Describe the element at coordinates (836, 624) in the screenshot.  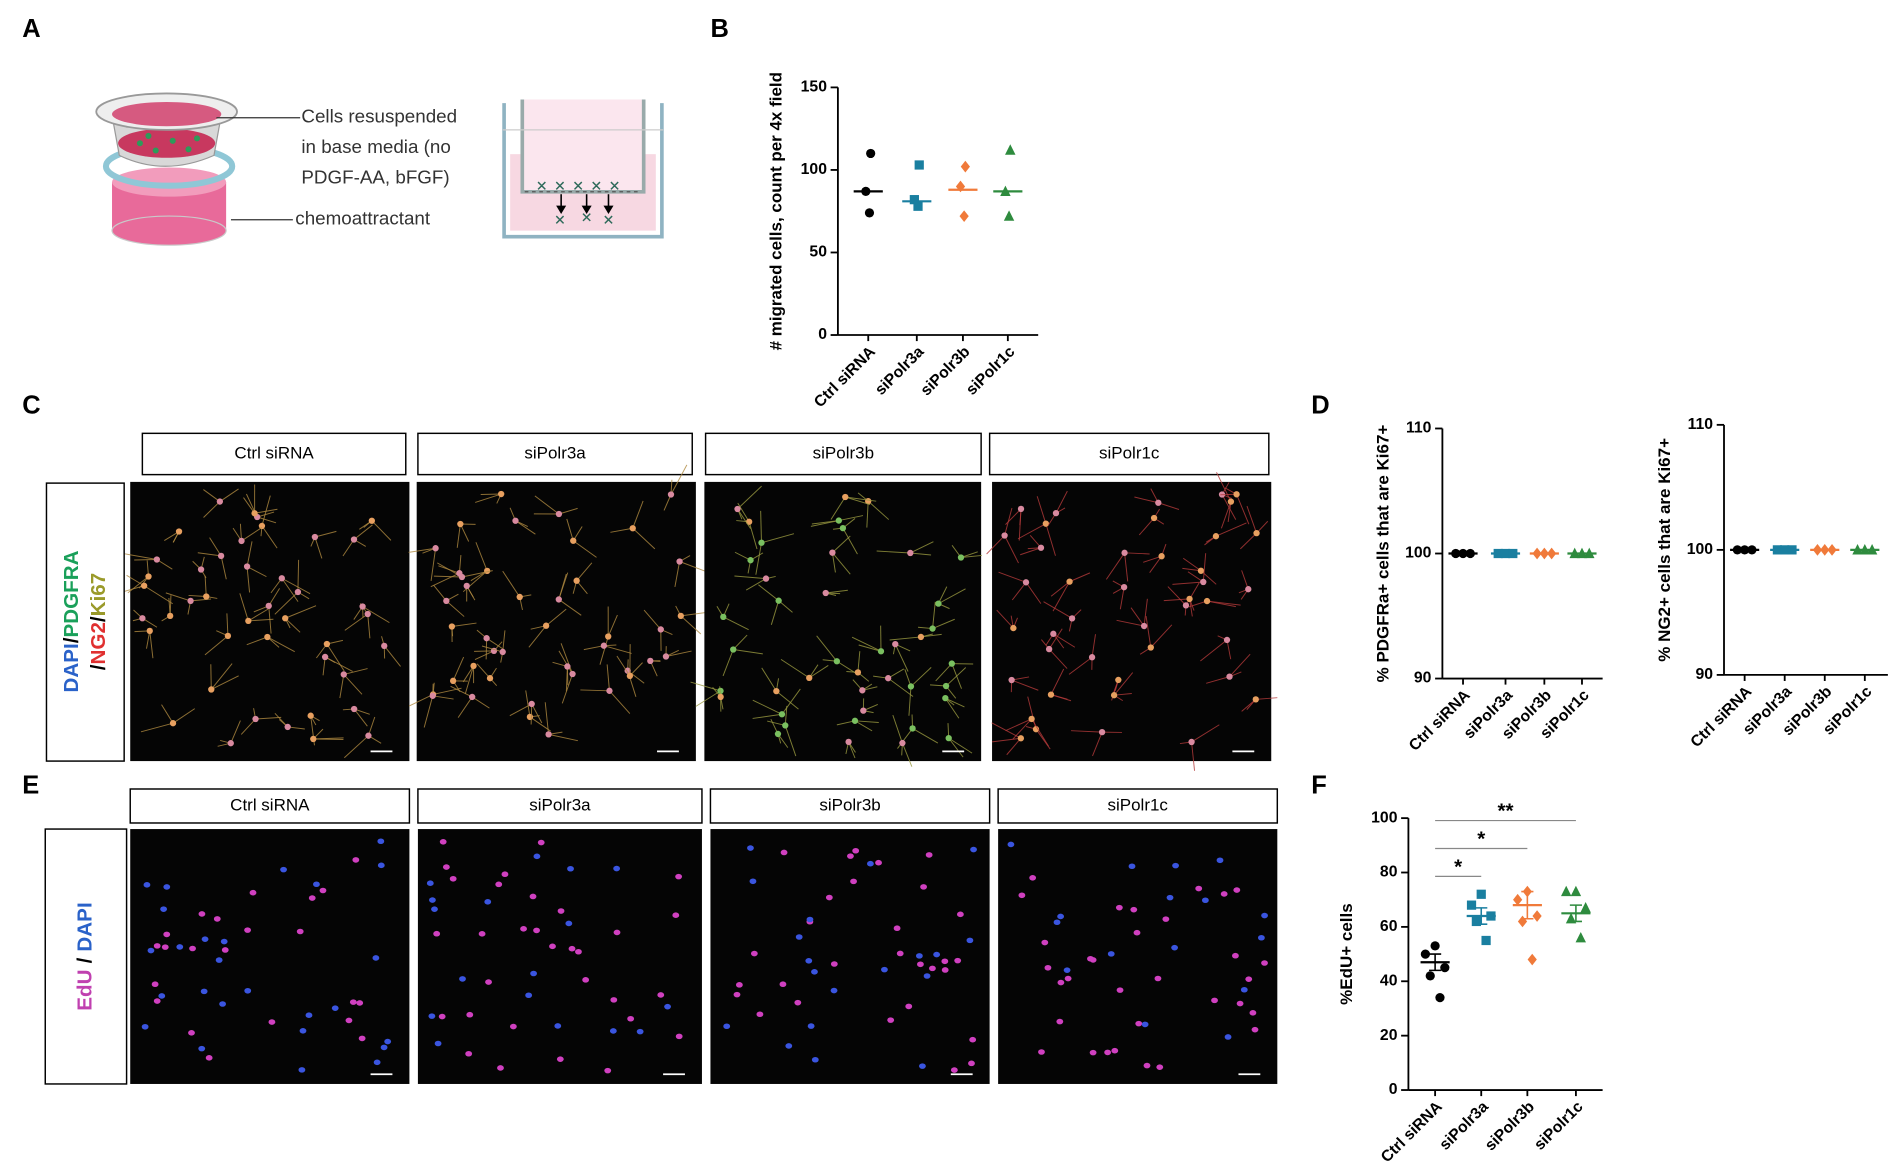
I see `micrograph` at that location.